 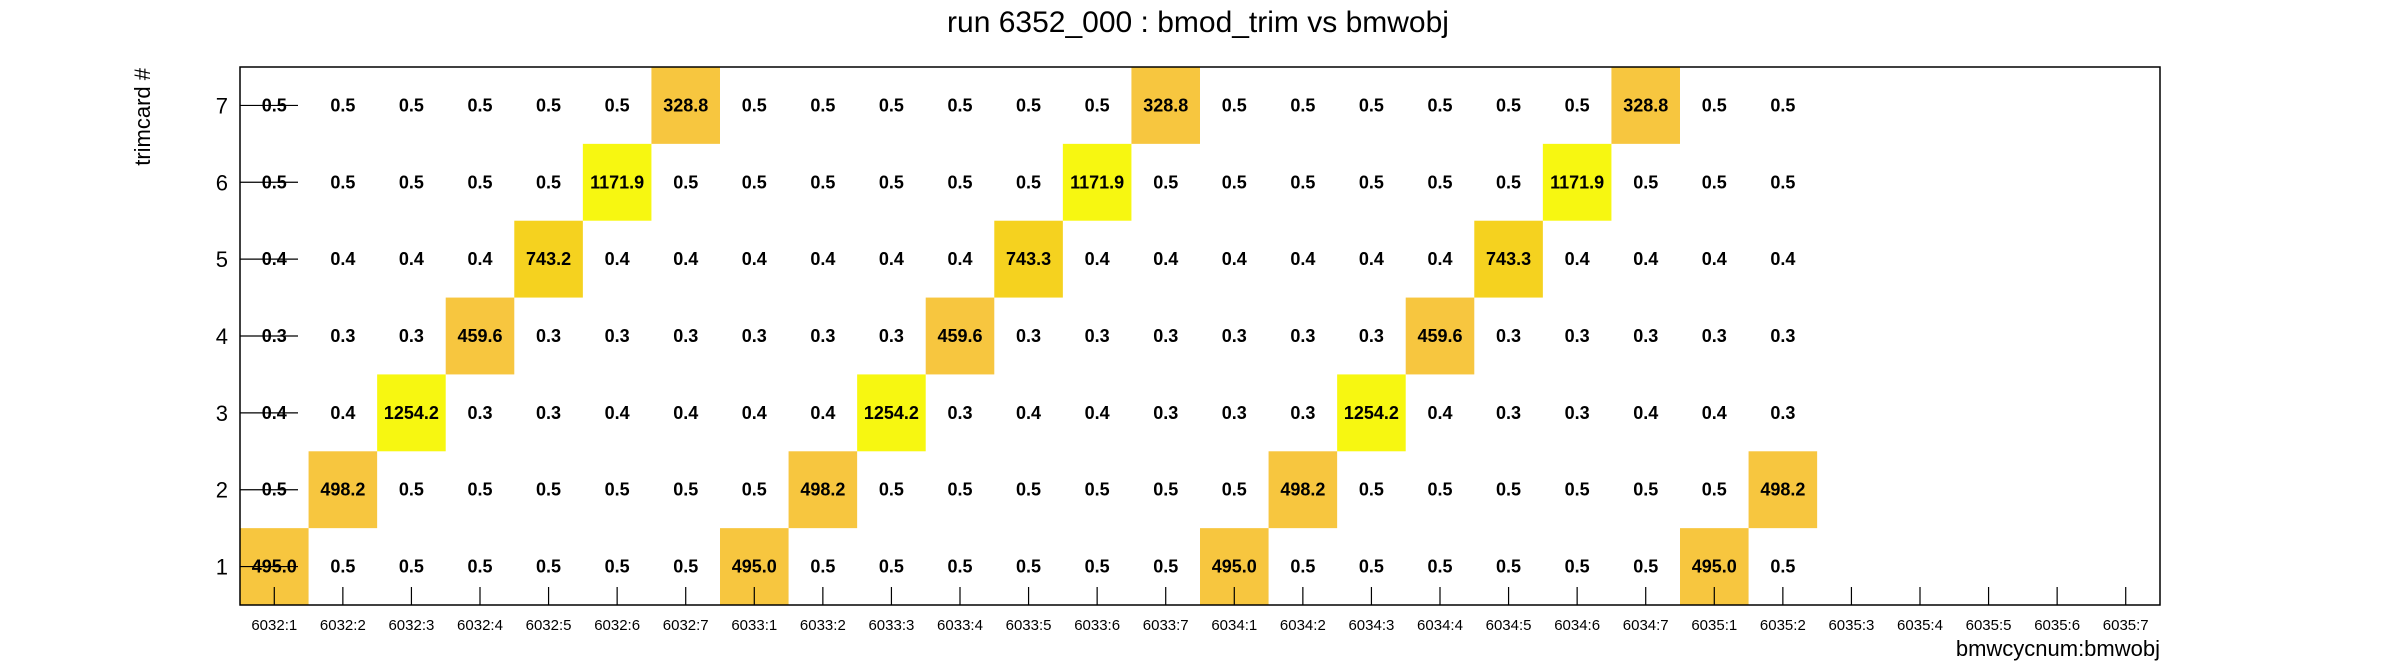 I want to click on x-tick-label: 6033:4, so click(x=960, y=625).